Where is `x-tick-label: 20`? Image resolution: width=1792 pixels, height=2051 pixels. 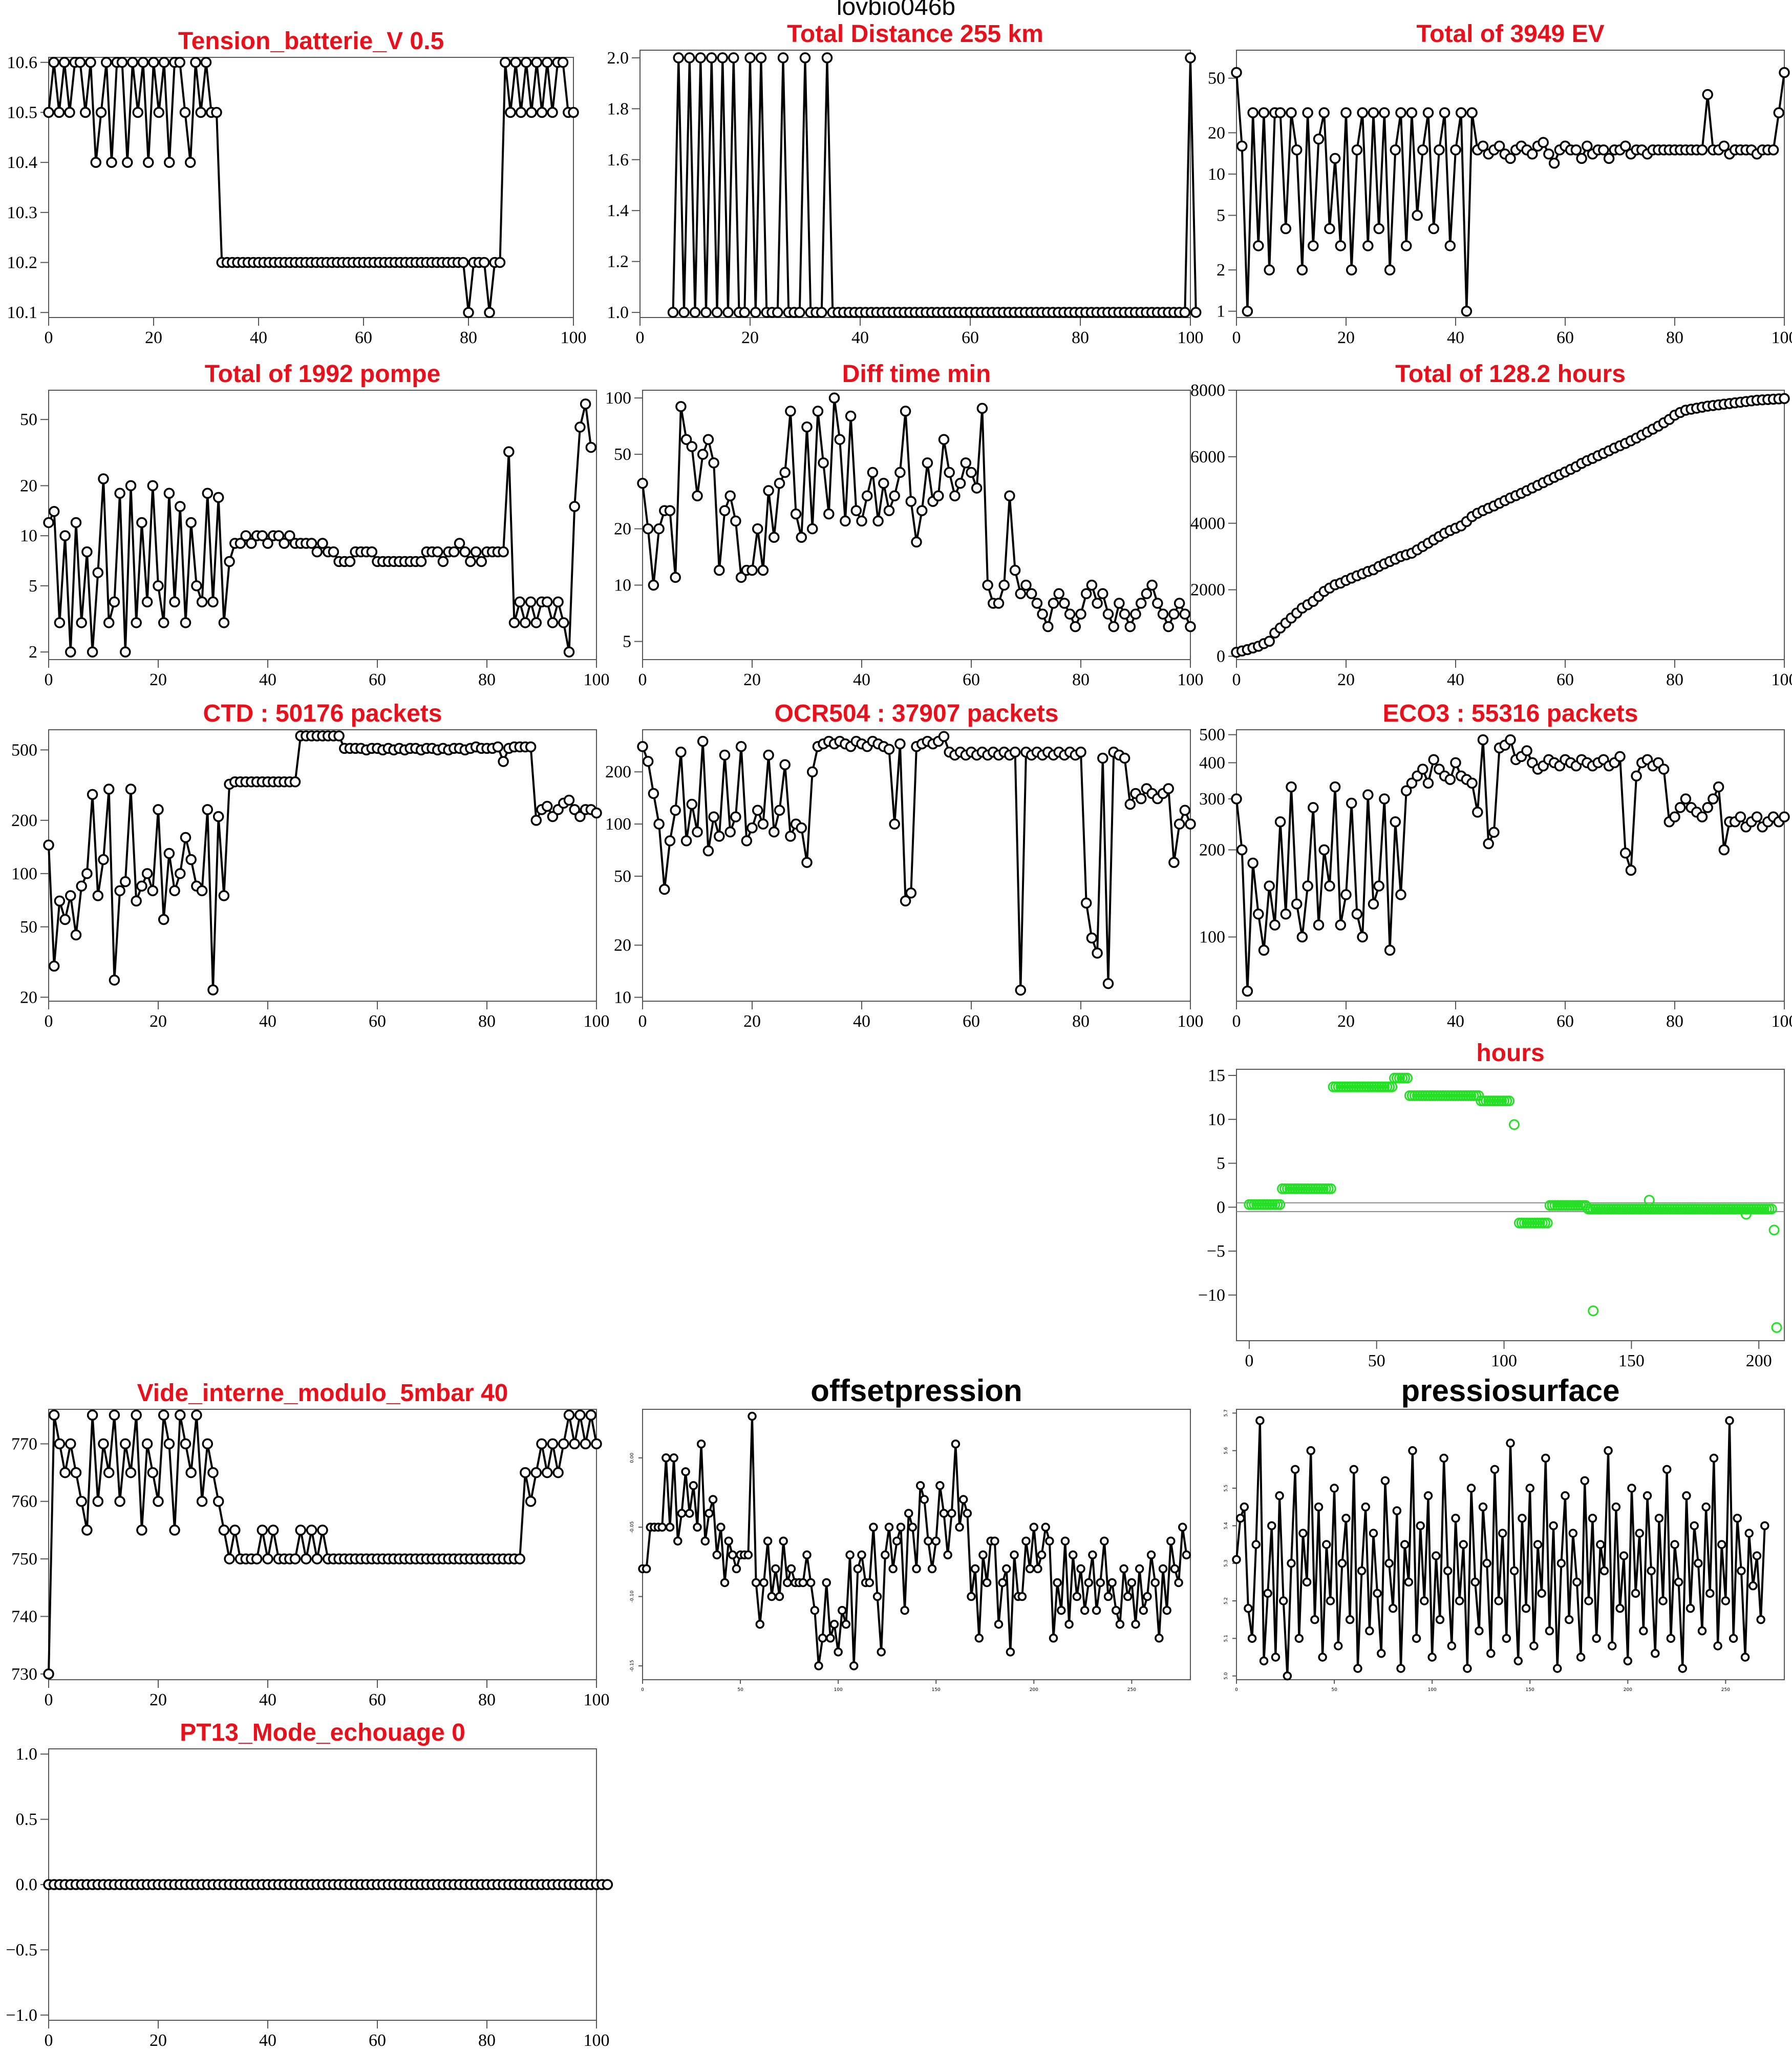 x-tick-label: 20 is located at coordinates (158, 2039).